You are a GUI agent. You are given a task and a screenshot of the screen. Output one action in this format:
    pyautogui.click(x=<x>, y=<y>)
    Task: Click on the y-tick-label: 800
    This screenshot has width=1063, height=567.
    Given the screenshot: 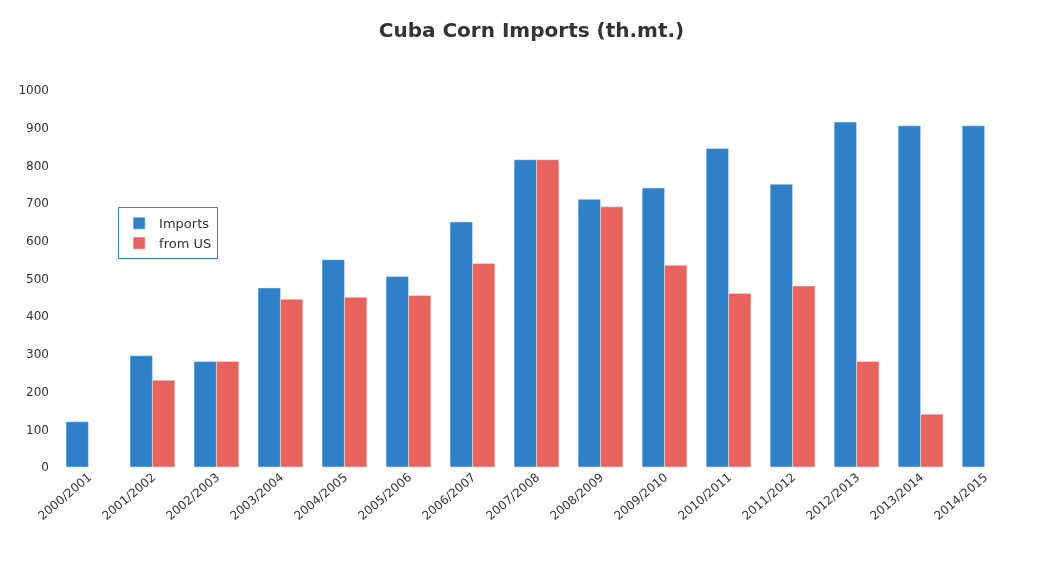 What is the action you would take?
    pyautogui.click(x=37, y=165)
    